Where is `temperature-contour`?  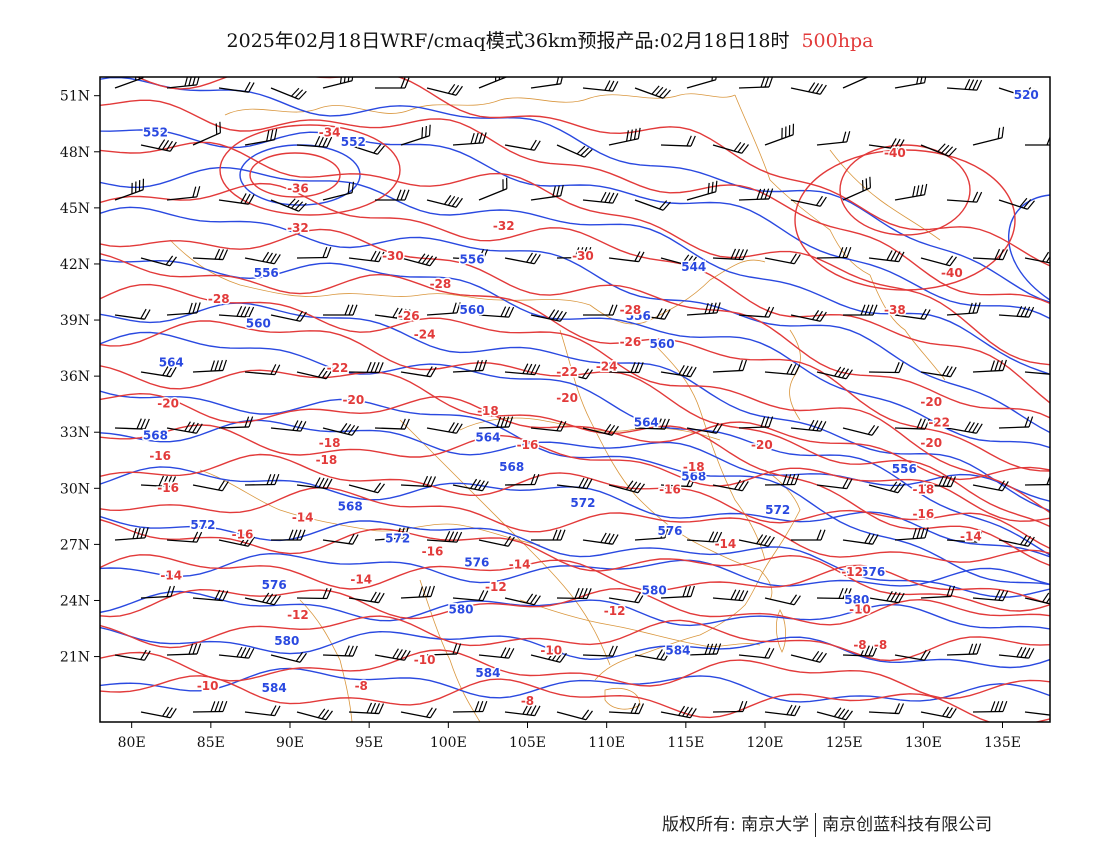 temperature-contour is located at coordinates (575, 524).